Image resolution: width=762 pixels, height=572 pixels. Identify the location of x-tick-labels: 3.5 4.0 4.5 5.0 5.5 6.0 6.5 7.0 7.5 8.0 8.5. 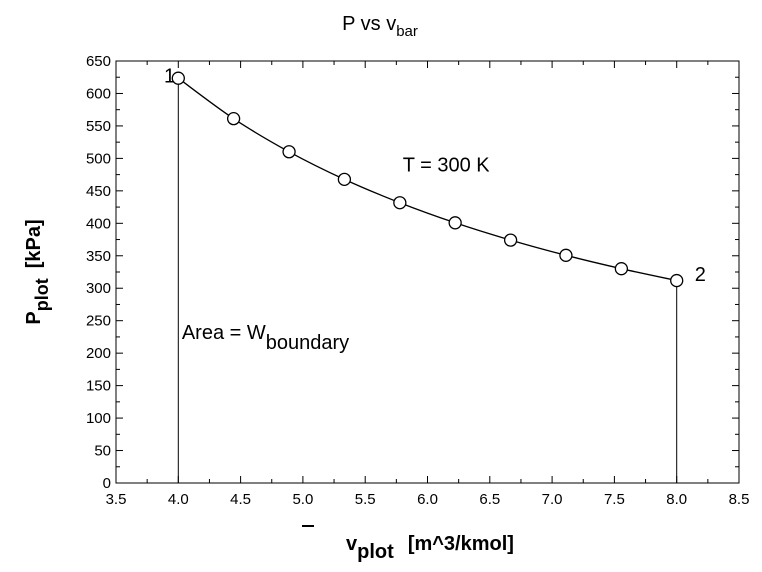
(428, 499).